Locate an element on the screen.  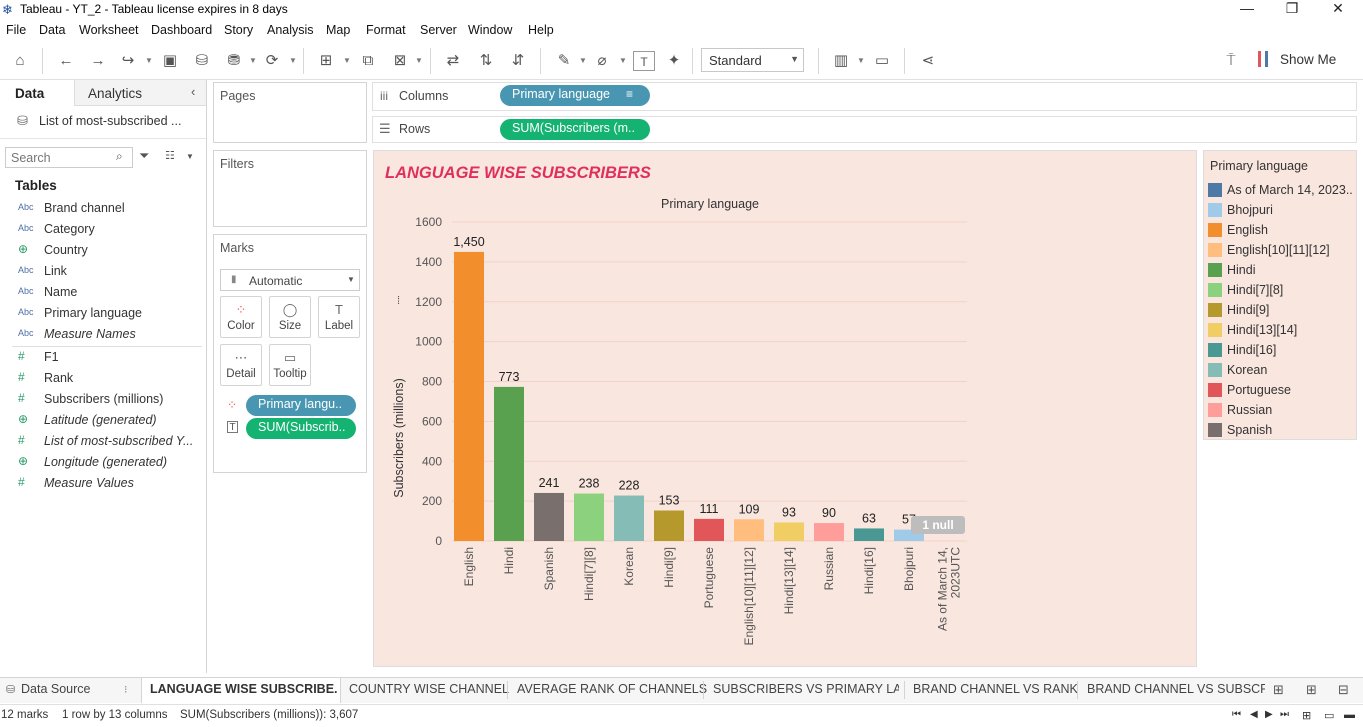
dimension-field: Abc Primary language is located at coordinates (100, 313).